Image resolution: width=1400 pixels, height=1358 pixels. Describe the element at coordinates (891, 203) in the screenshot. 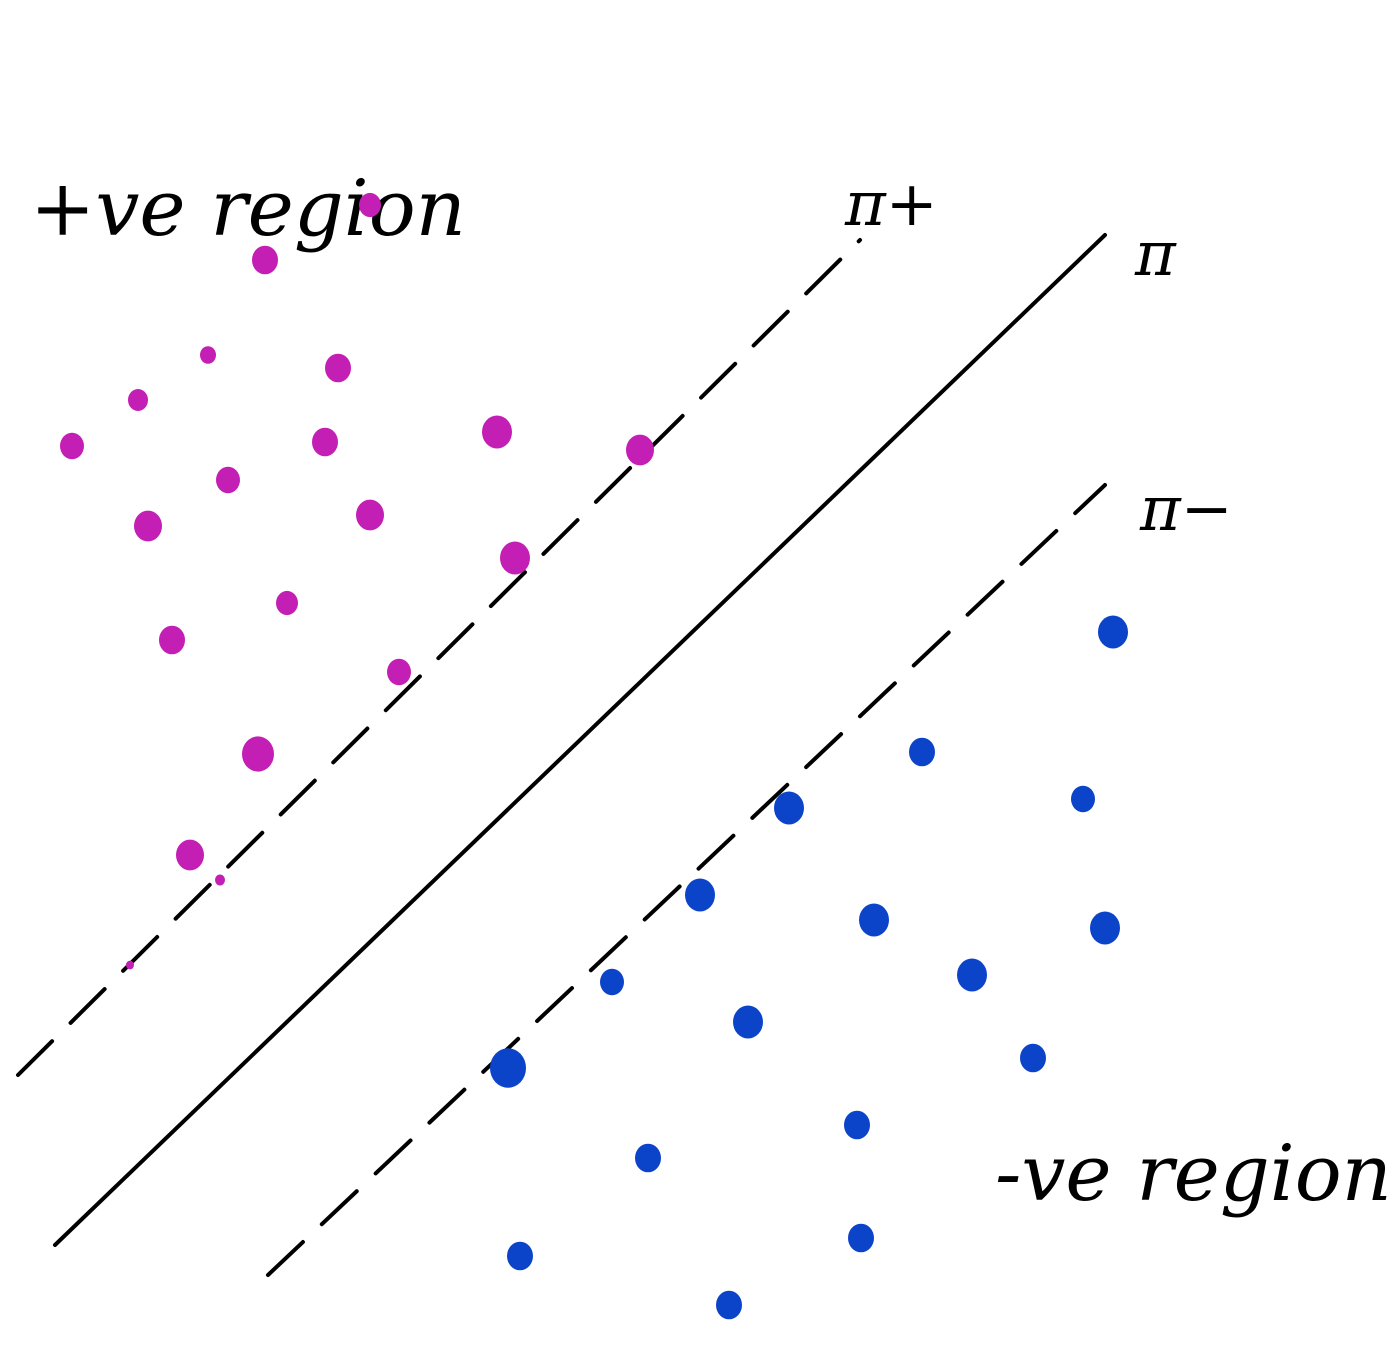

I see `positive-plane-label: π+` at that location.